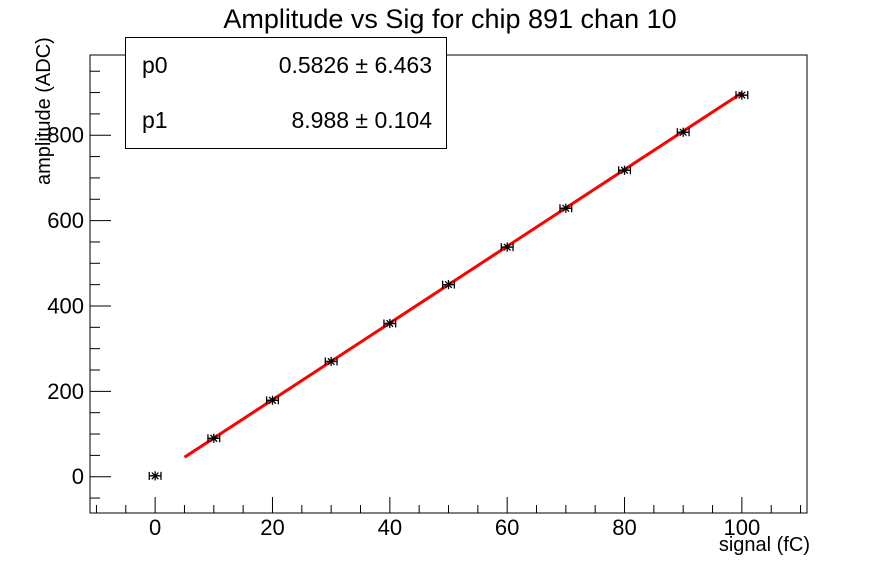 The image size is (896, 572). What do you see at coordinates (65, 135) in the screenshot?
I see `y-tick-label: 800` at bounding box center [65, 135].